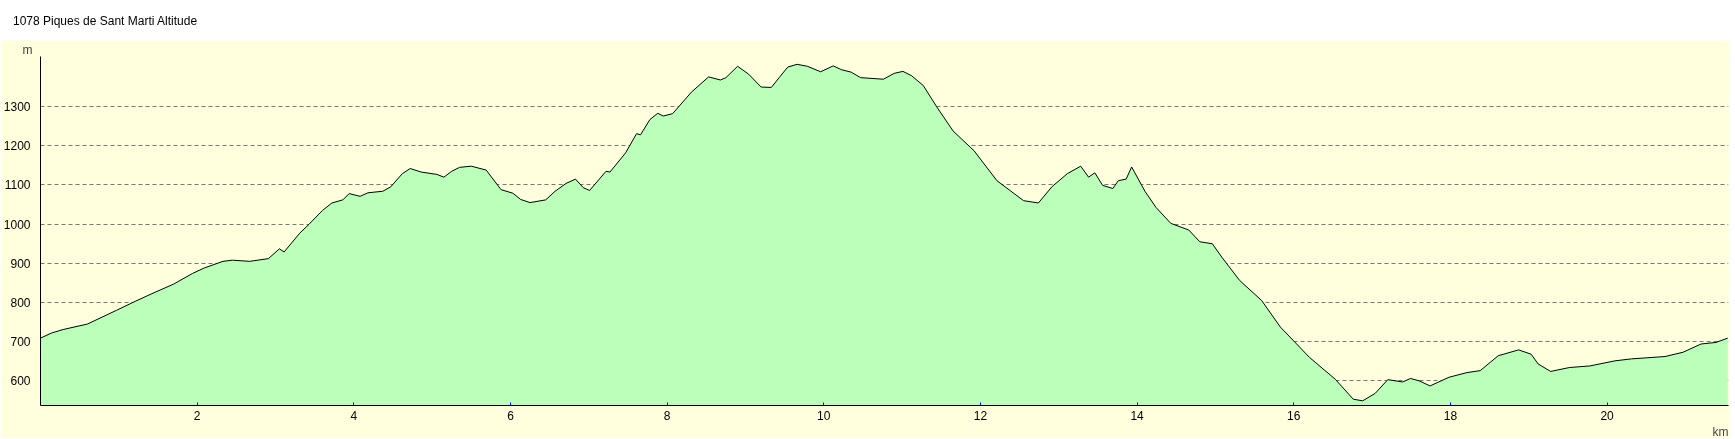 Image resolution: width=1735 pixels, height=439 pixels. I want to click on y-tick-label: 600, so click(20, 381).